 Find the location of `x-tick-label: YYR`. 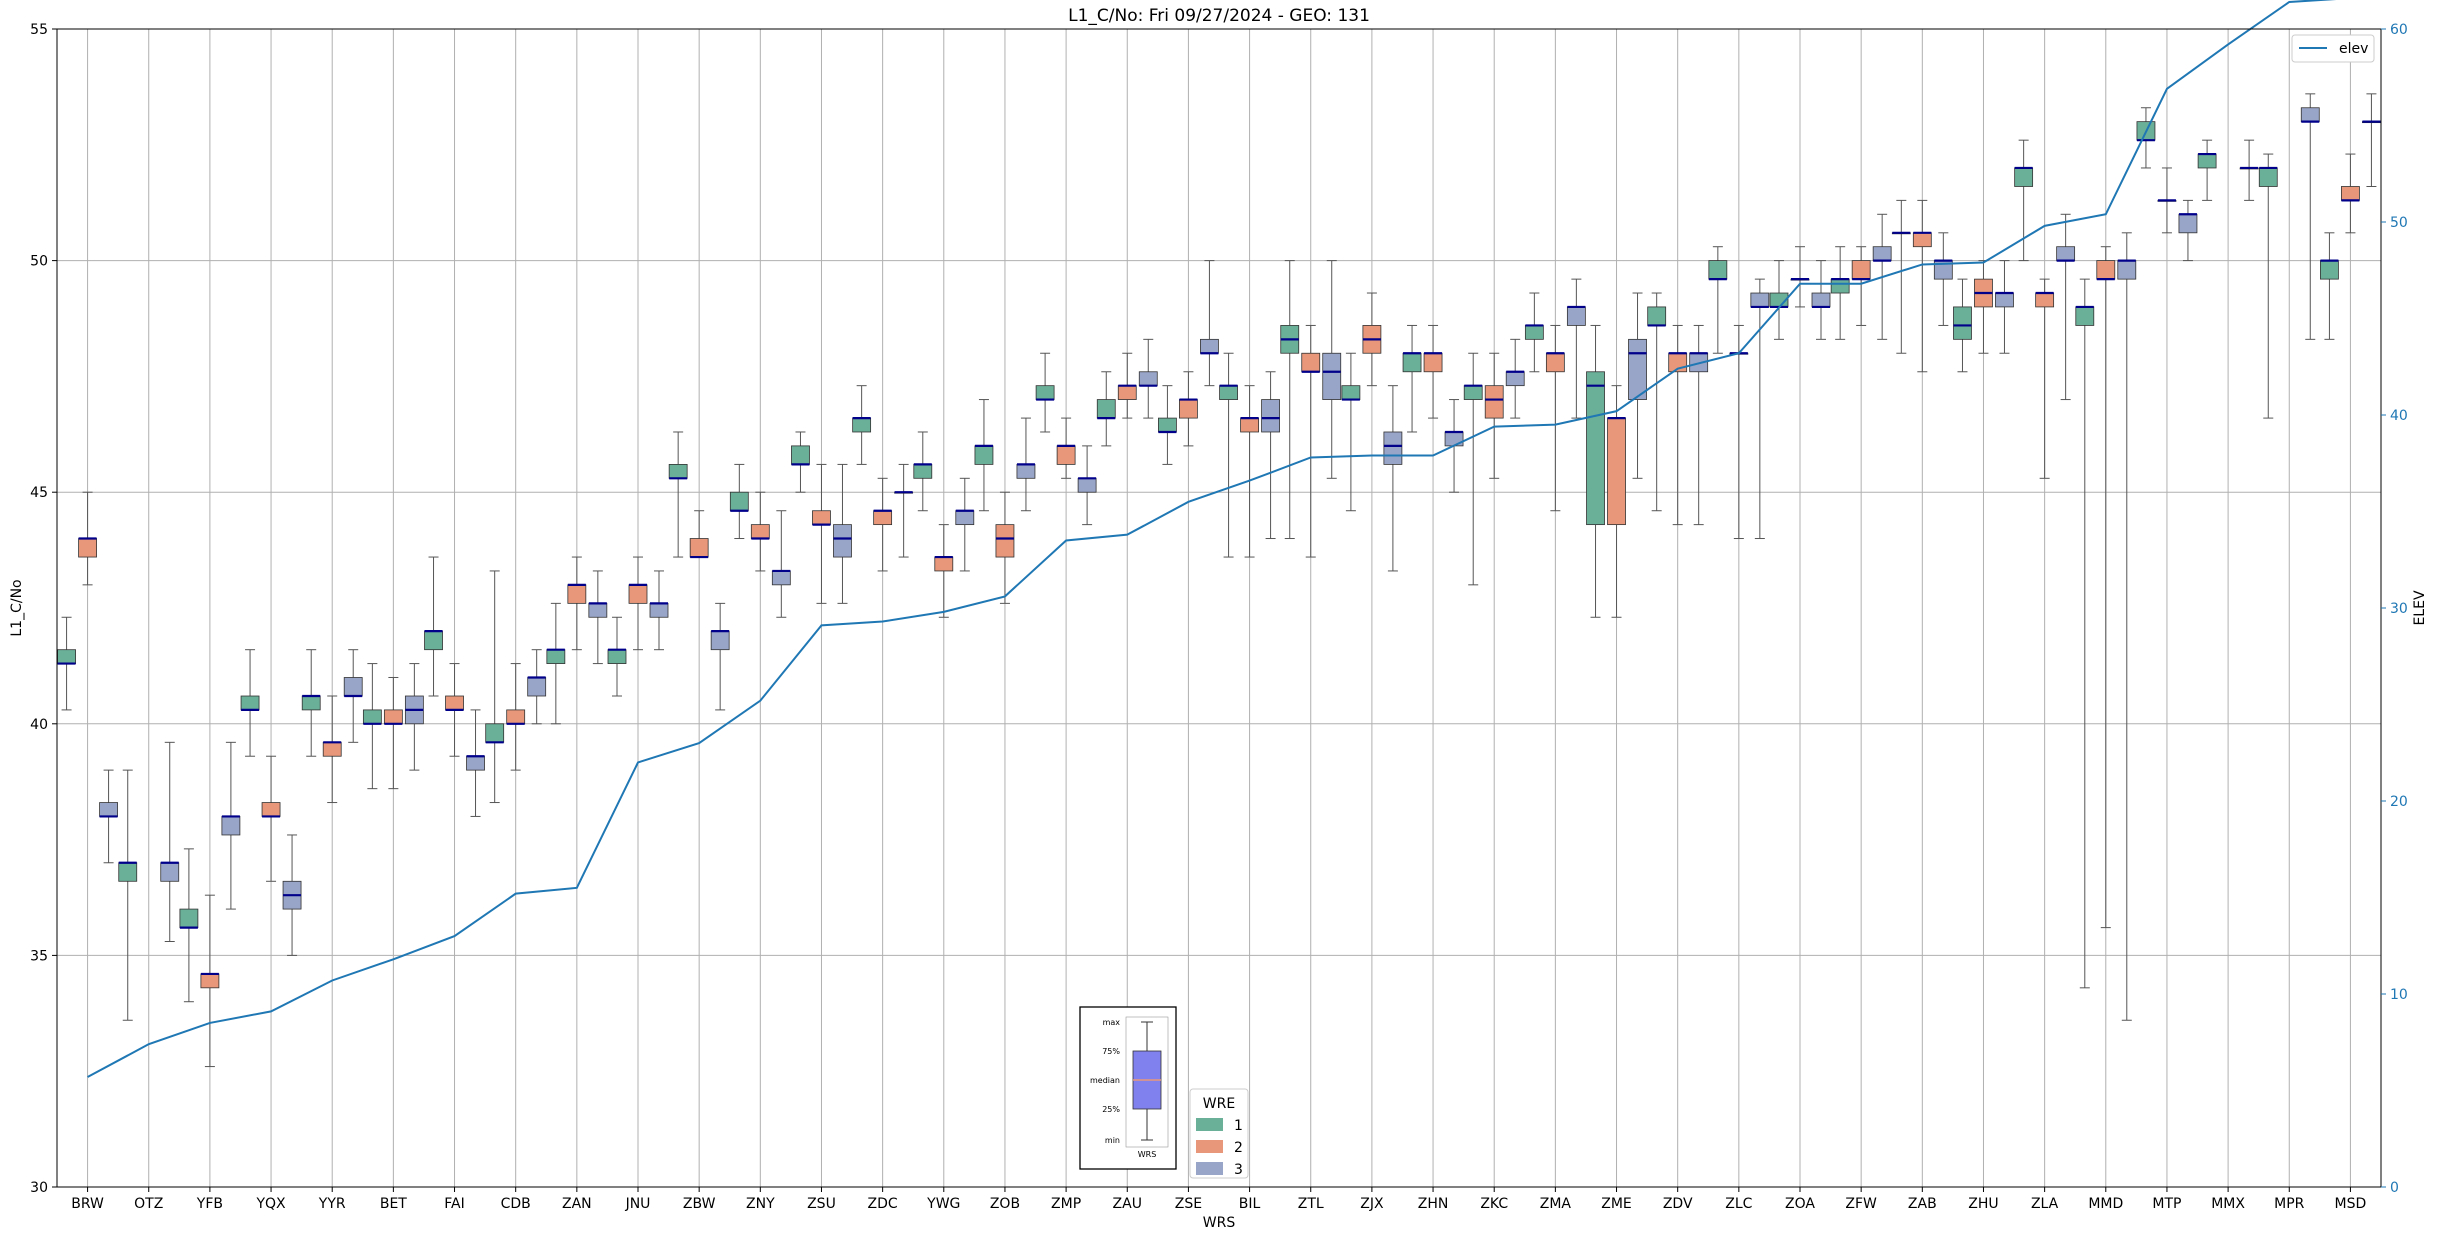

x-tick-label: YYR is located at coordinates (332, 1204).